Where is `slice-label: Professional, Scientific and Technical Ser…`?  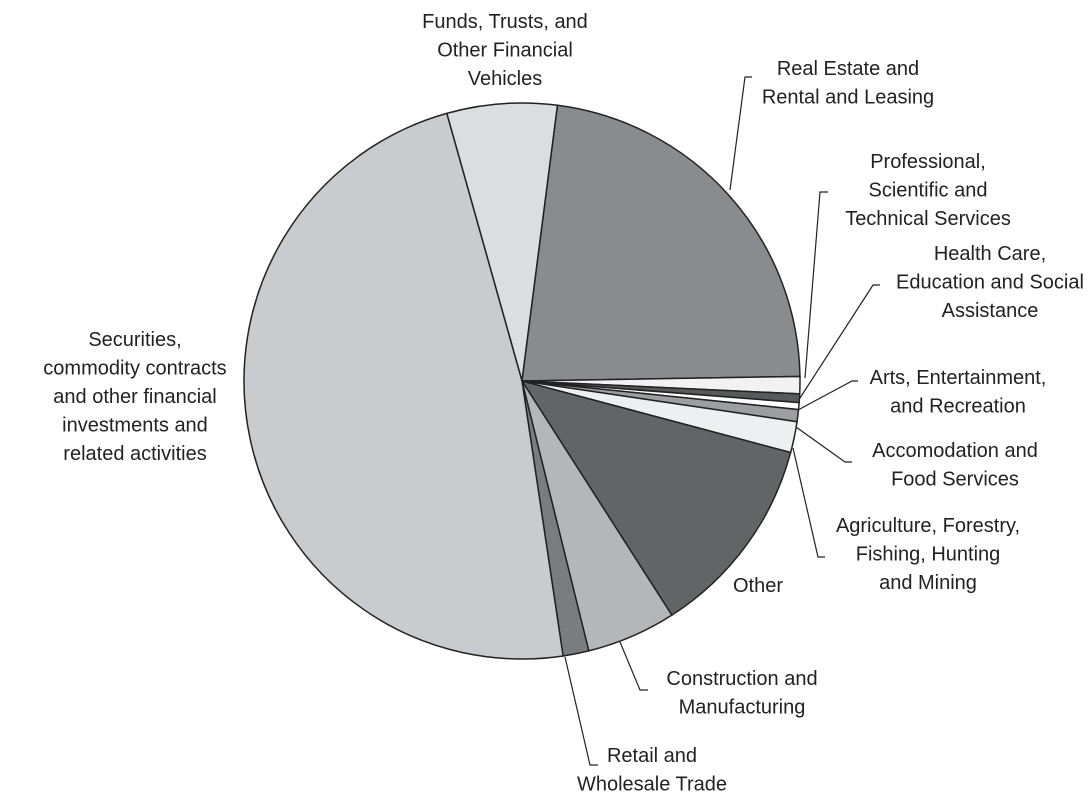
slice-label: Professional, Scientific and Technical Ser… is located at coordinates (928, 190).